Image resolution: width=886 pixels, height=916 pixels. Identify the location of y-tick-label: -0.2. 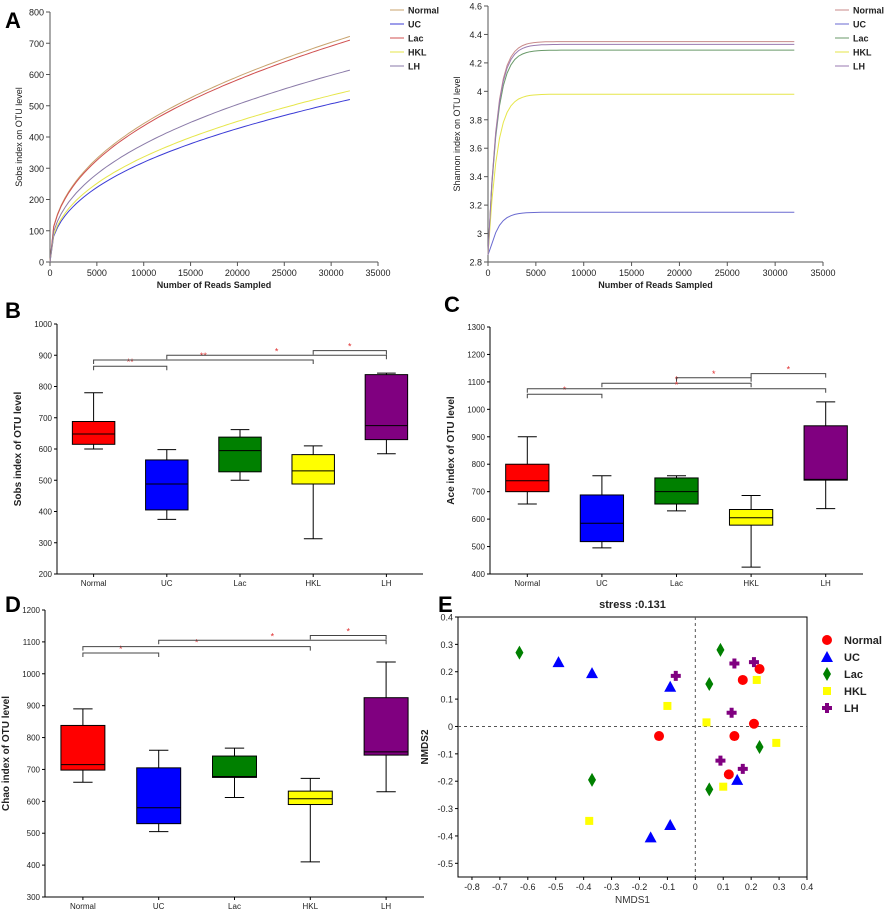
(445, 782).